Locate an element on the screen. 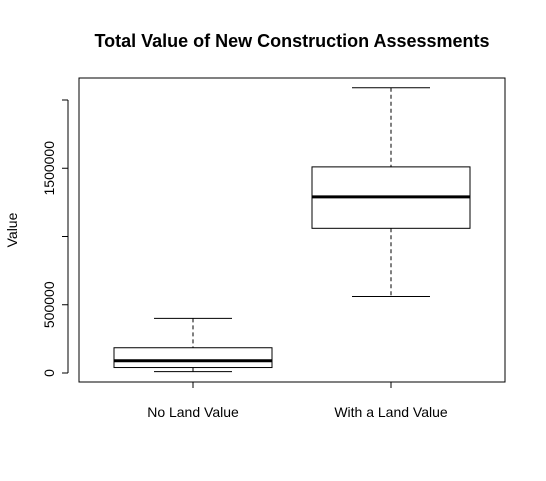  y-axis-label: Value is located at coordinates (12, 229).